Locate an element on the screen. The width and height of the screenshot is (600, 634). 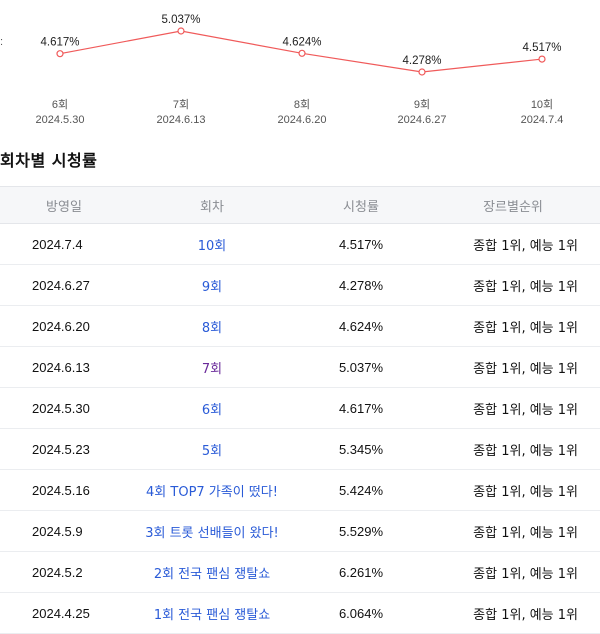
rating-cell: 4.517% is located at coordinates (361, 244).